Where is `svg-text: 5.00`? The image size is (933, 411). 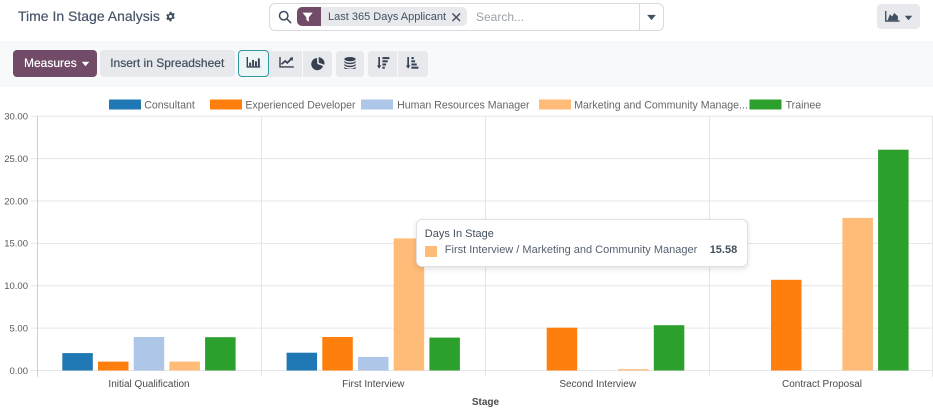
svg-text: 5.00 is located at coordinates (19, 328).